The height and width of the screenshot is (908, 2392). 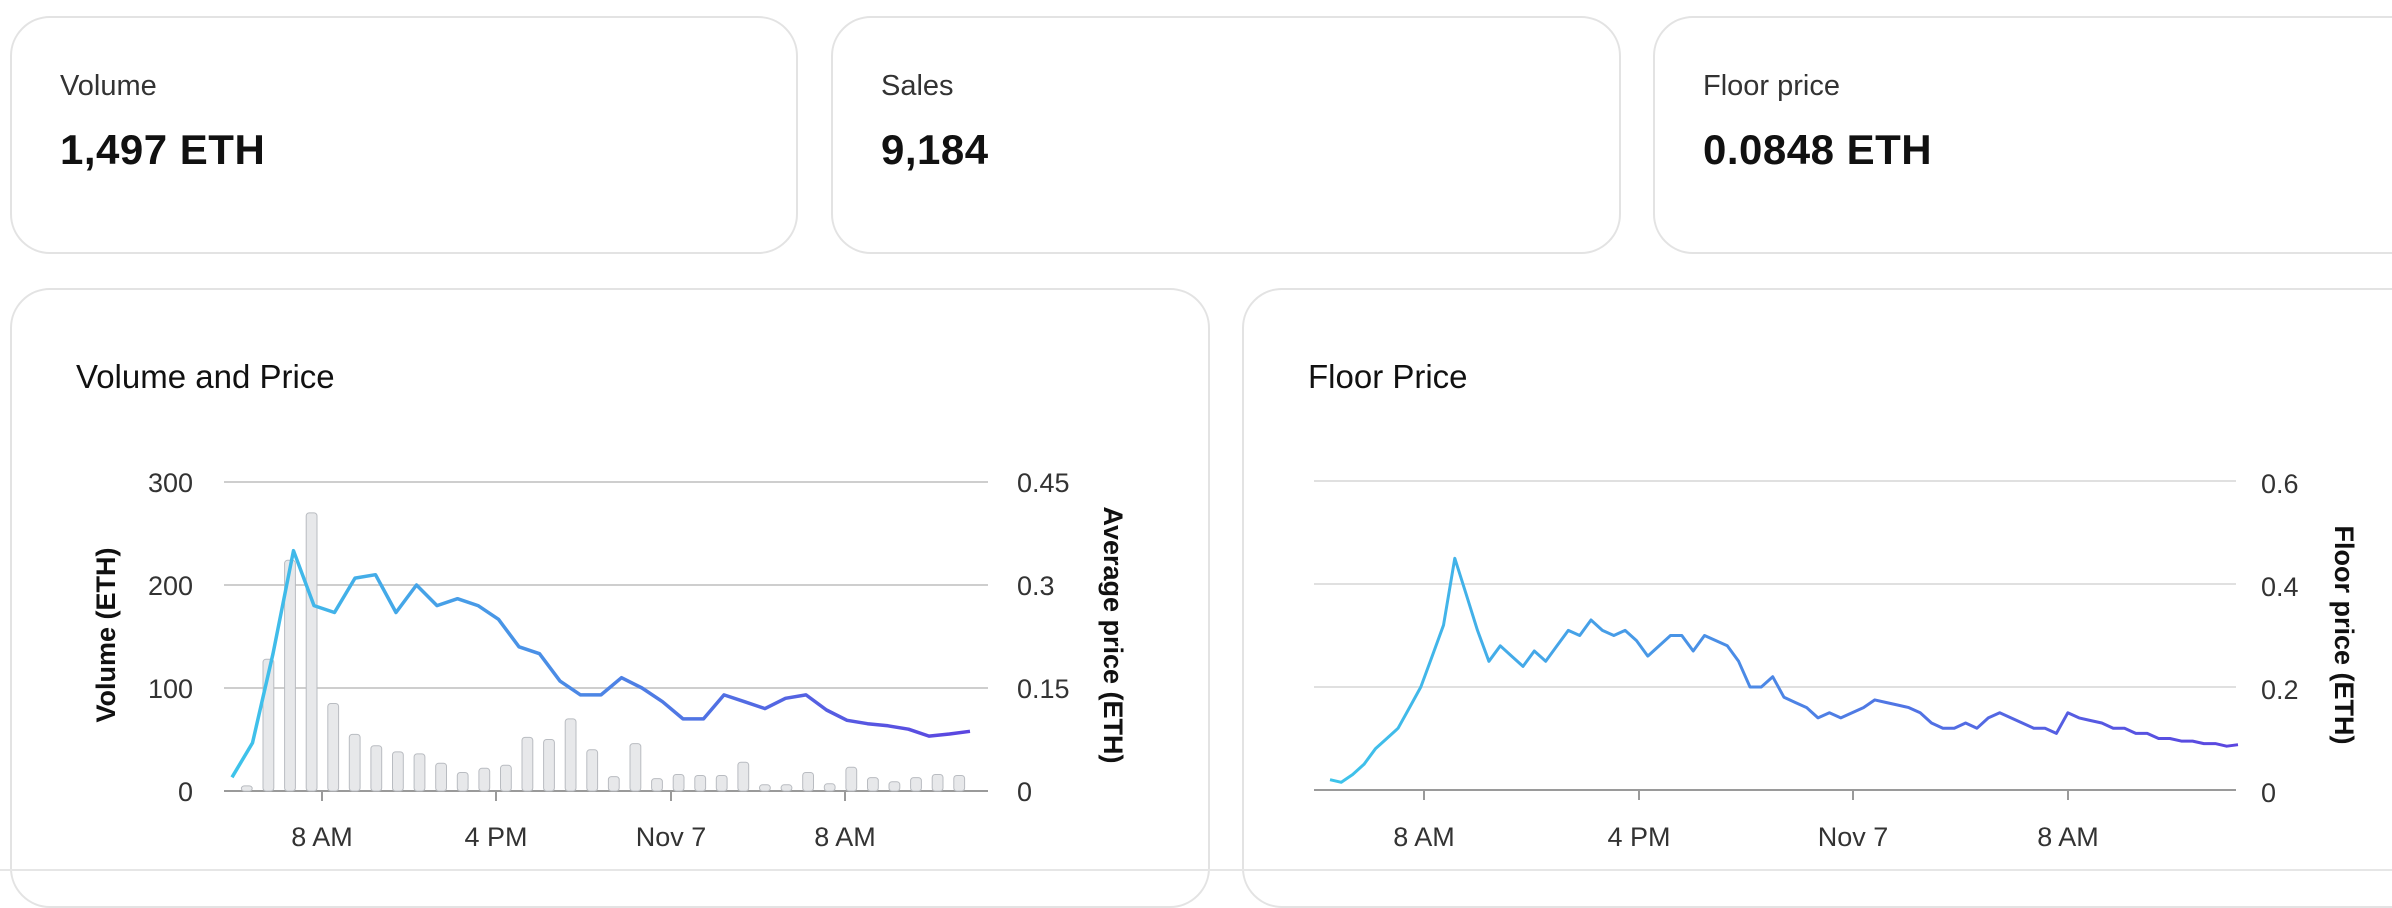 I want to click on volume-chart-y2-ticks: 0.45 0.3 0.15 0, so click(x=1043, y=637).